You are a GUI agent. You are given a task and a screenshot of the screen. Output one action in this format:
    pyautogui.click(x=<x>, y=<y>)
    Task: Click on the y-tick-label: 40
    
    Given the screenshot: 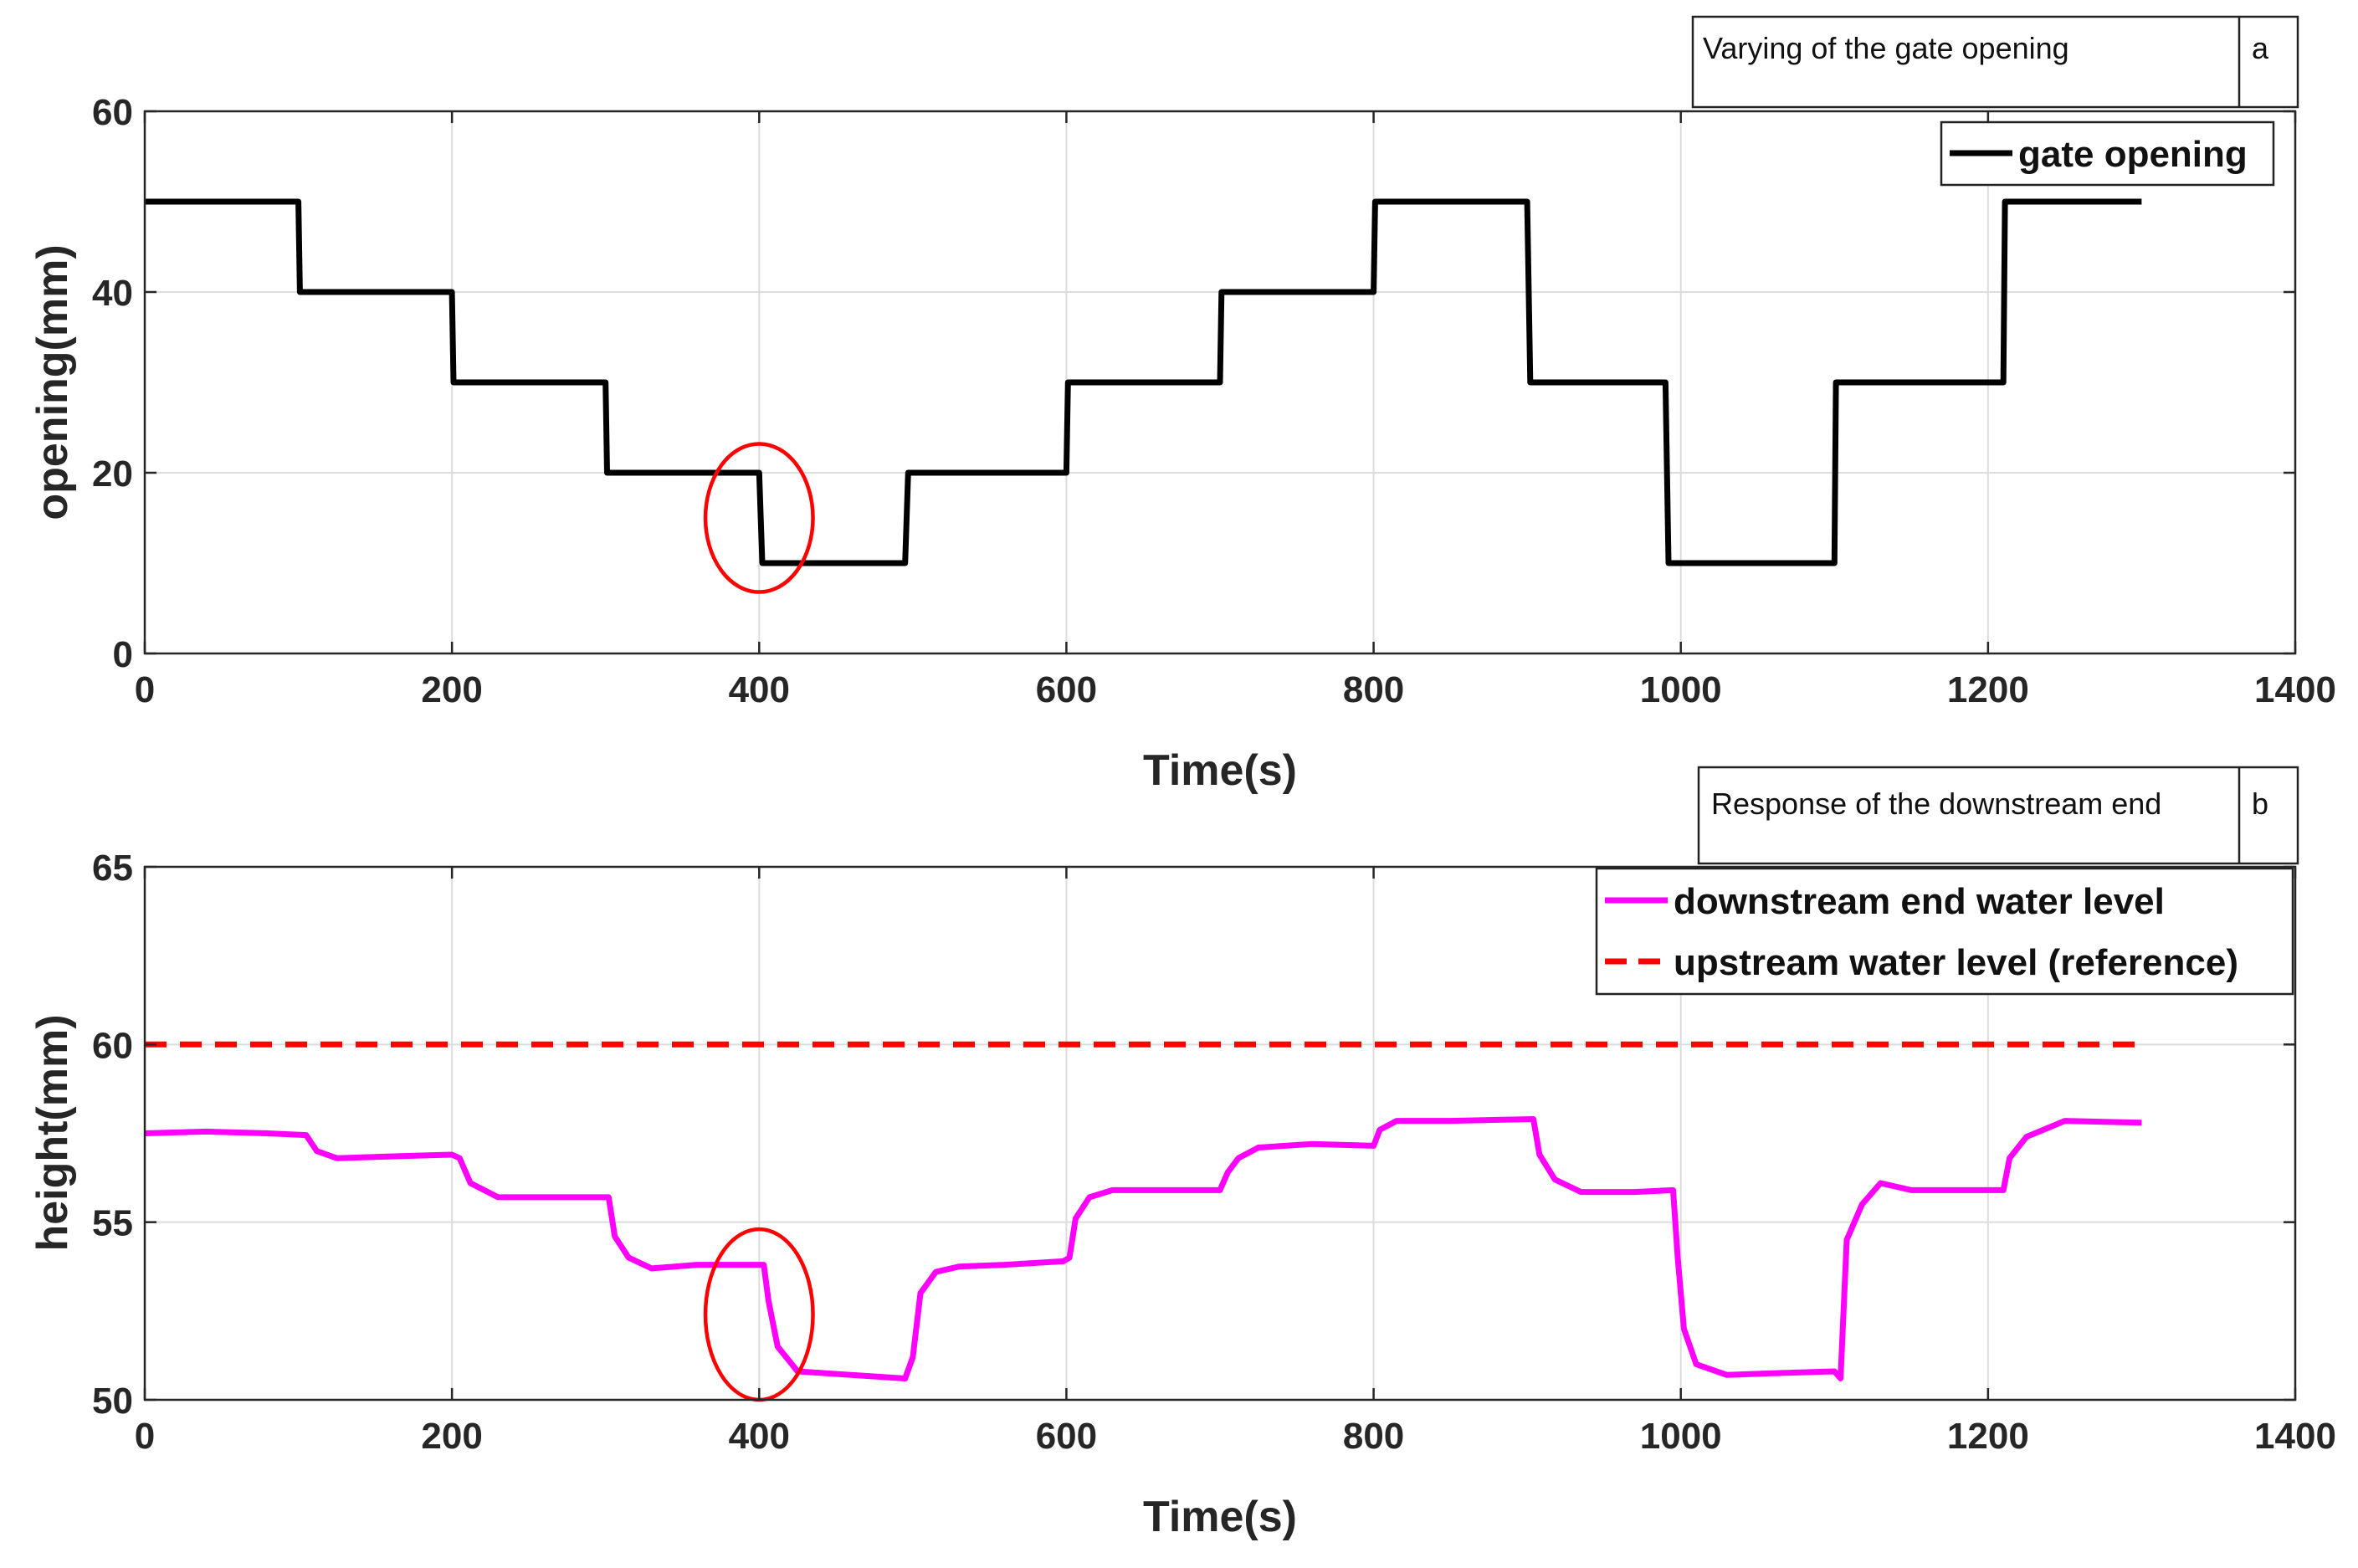 What is the action you would take?
    pyautogui.click(x=113, y=293)
    